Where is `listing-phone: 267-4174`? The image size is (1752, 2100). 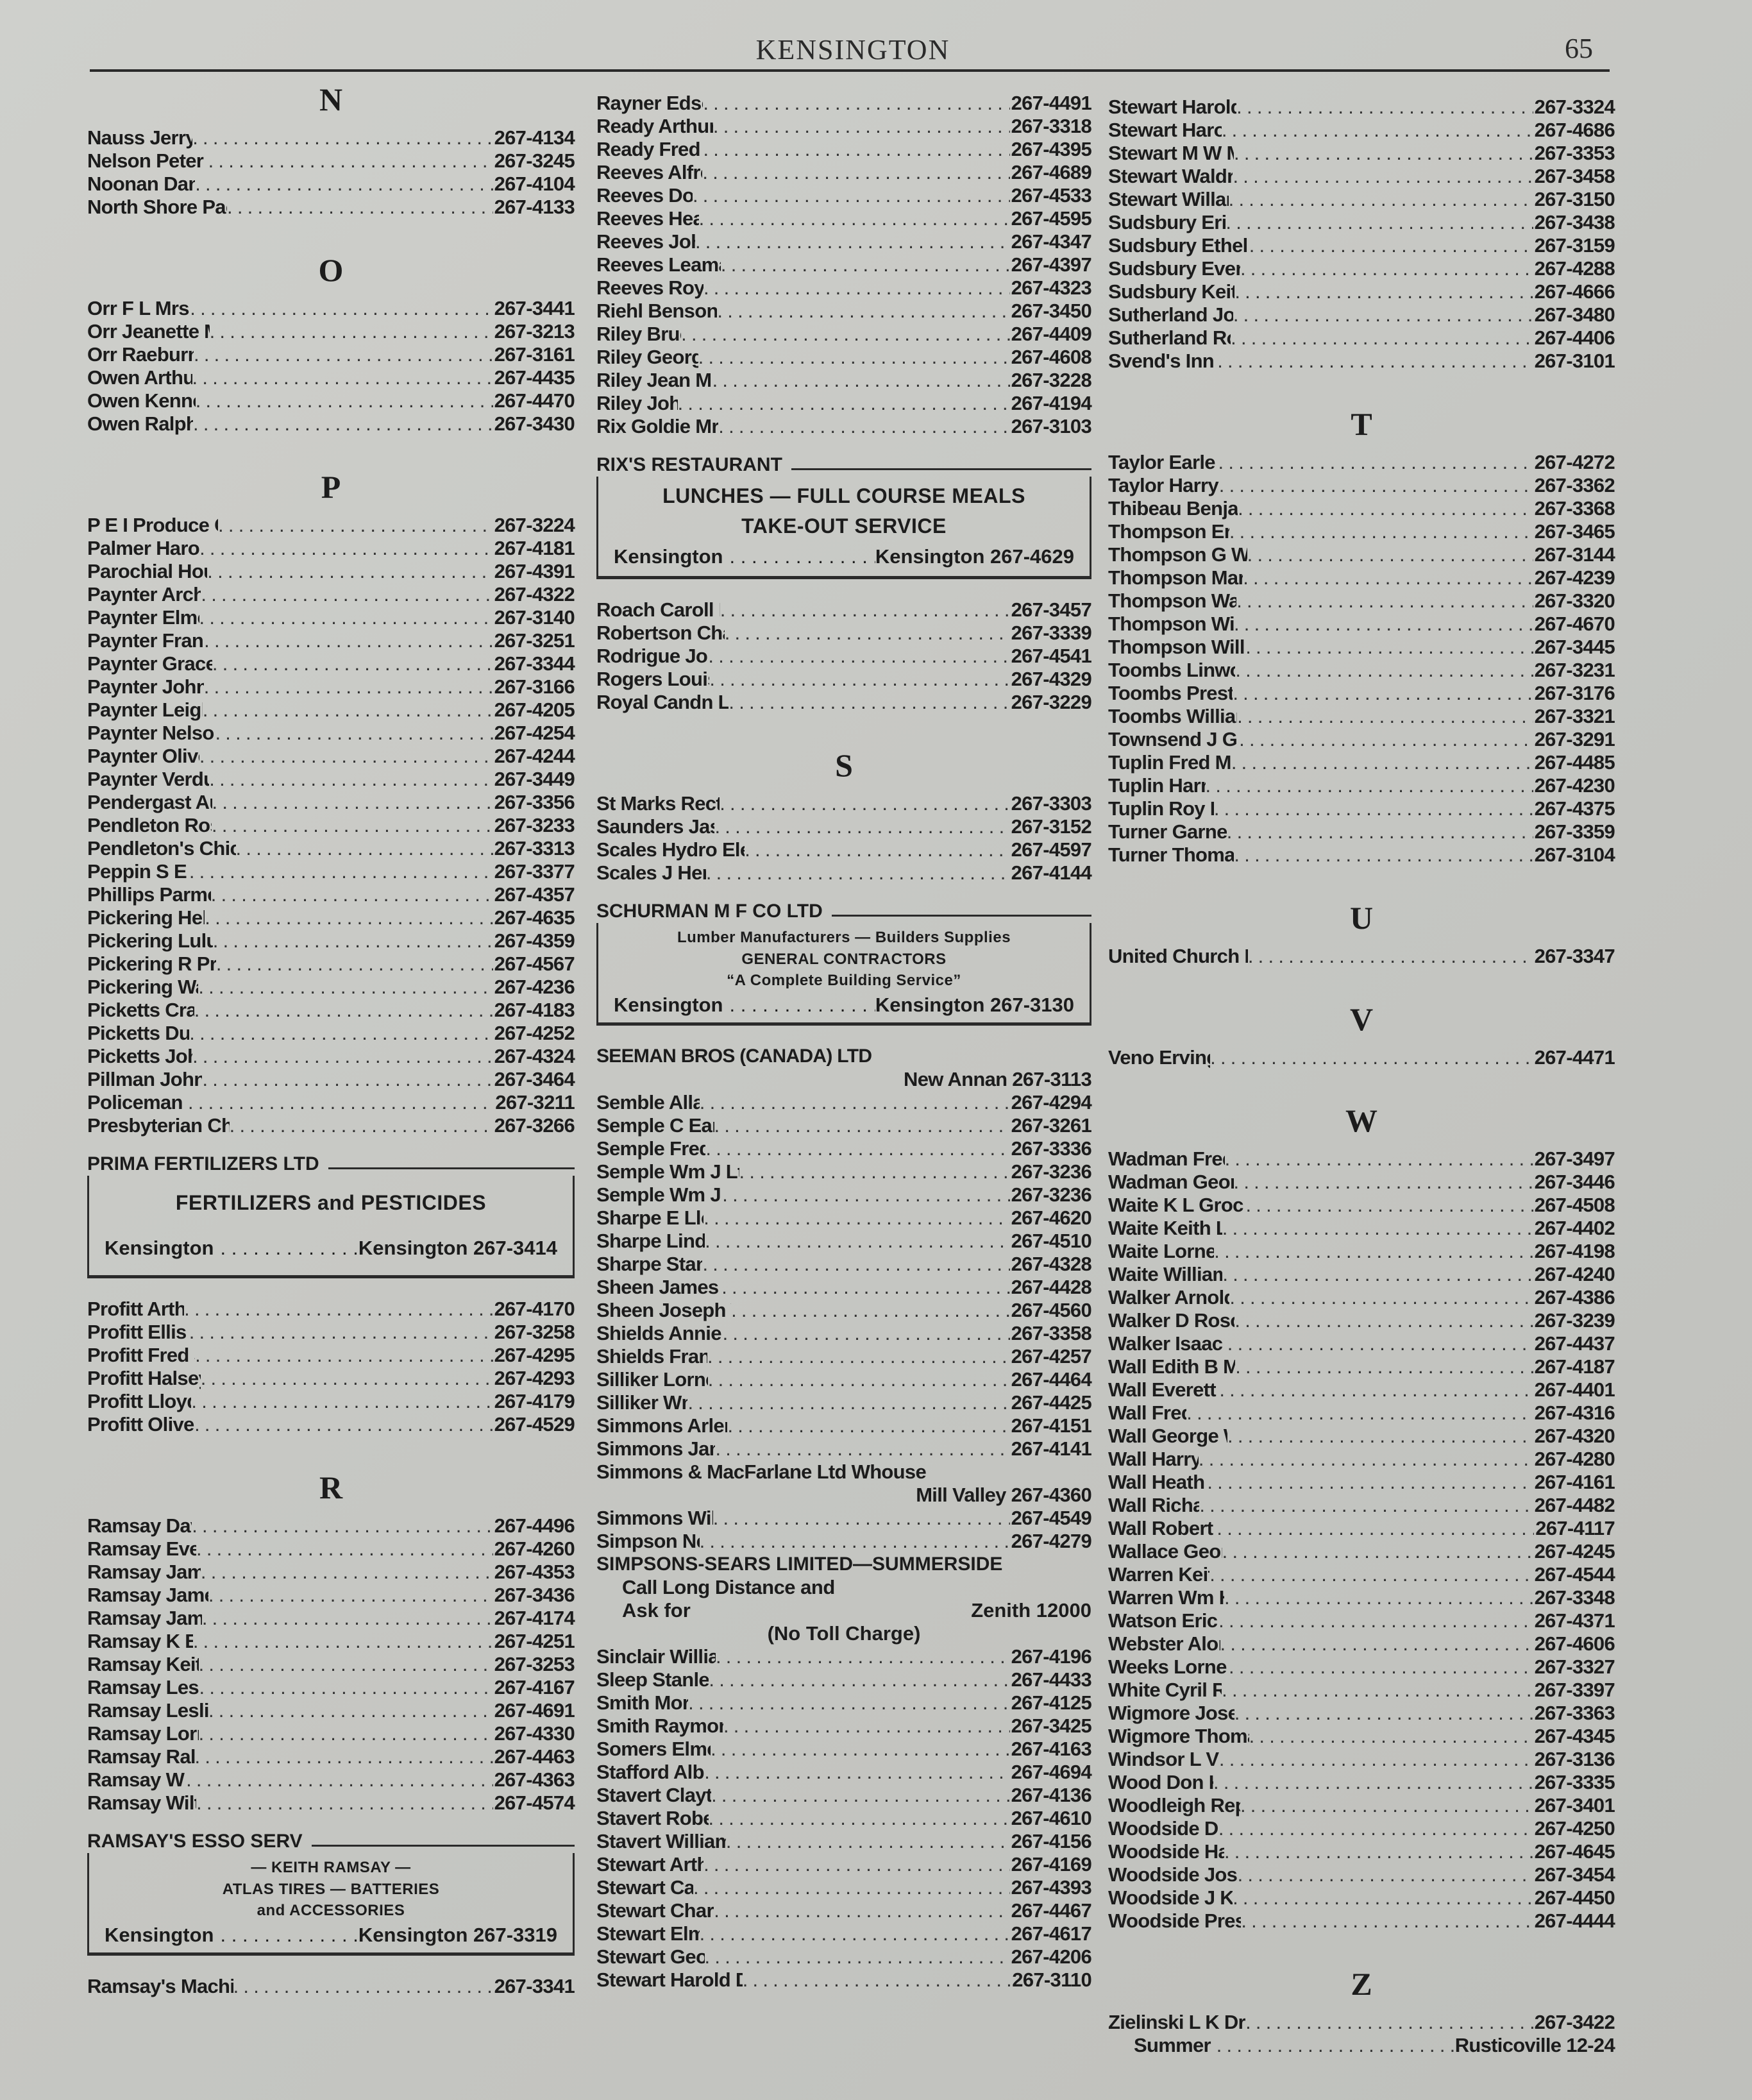
listing-phone: 267-4174 is located at coordinates (534, 1618).